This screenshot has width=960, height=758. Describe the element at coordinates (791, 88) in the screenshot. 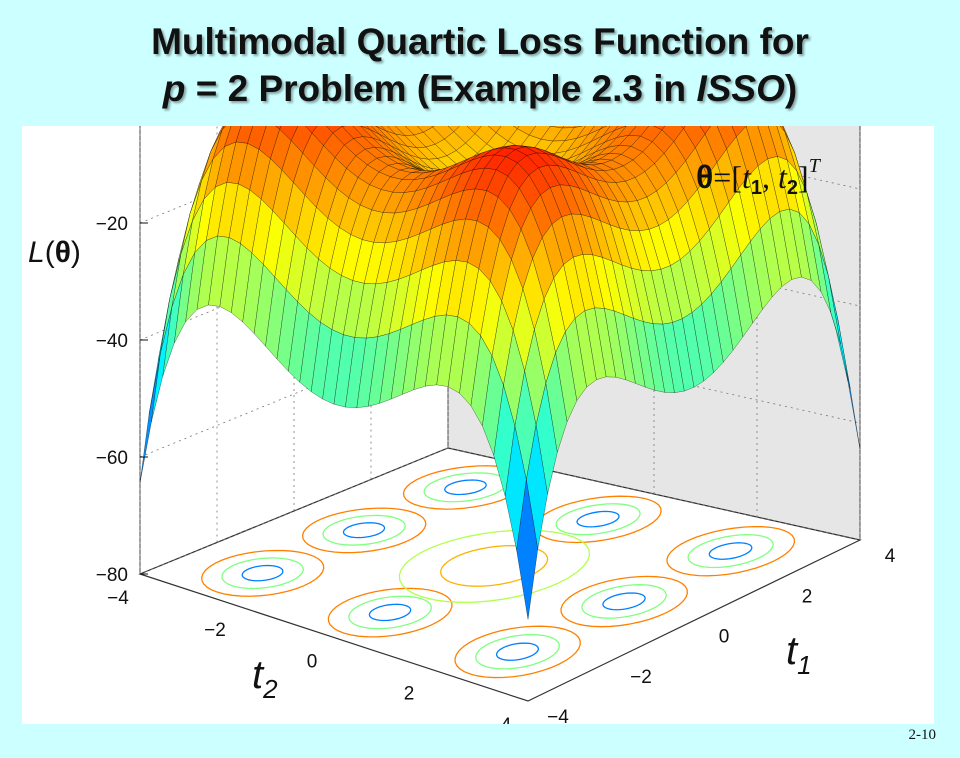

I see `title-end: )` at that location.